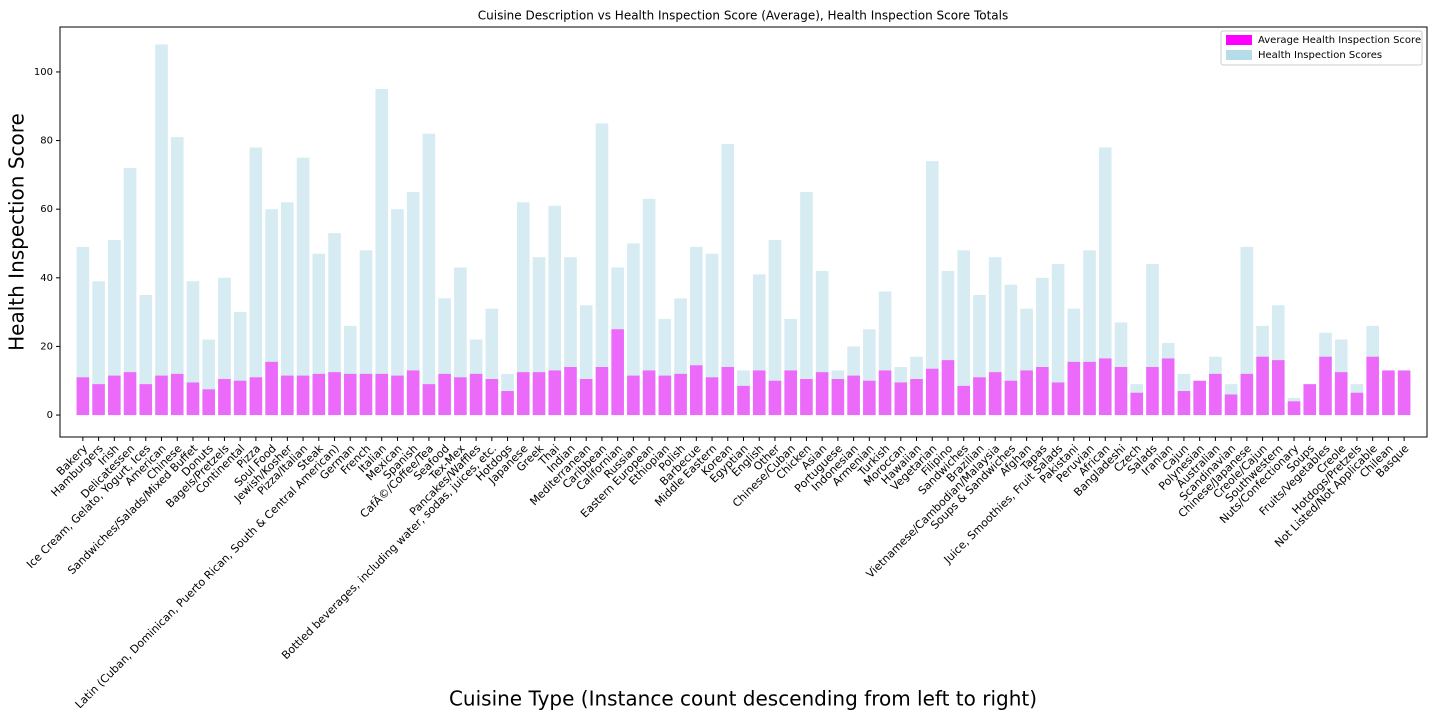  Describe the element at coordinates (46, 141) in the screenshot. I see `y-tick-label: 80` at that location.